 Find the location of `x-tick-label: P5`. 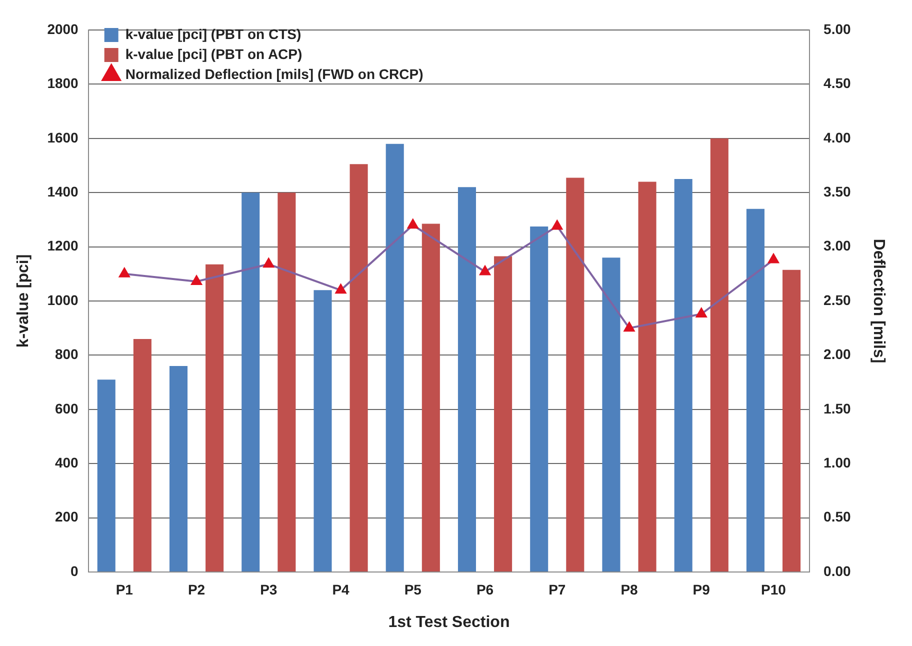

x-tick-label: P5 is located at coordinates (413, 589).